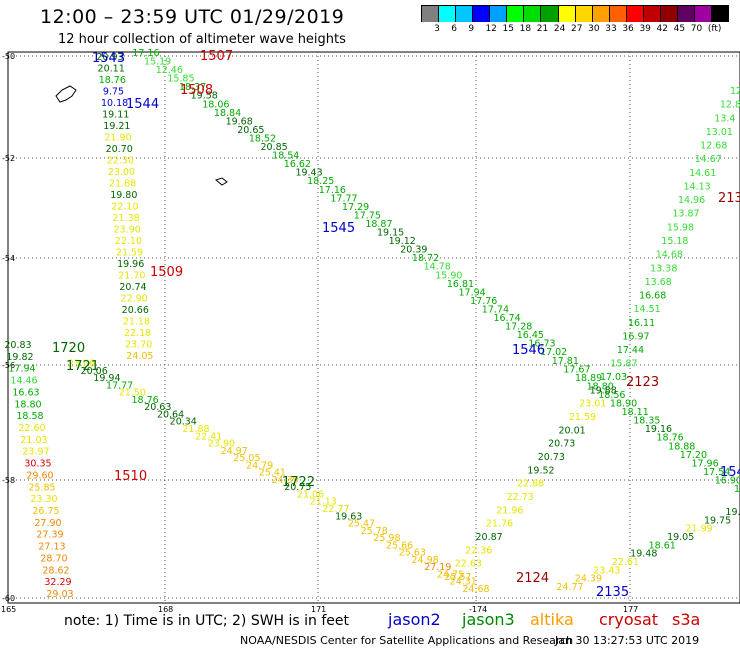 The height and width of the screenshot is (650, 740). I want to click on wave-height-value: 18.90, so click(623, 404).